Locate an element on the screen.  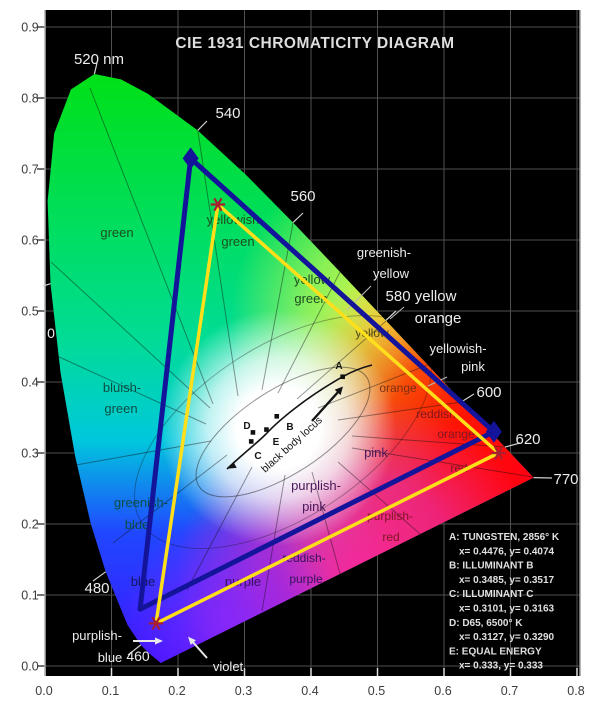
diagram-label: red is located at coordinates (390, 537).